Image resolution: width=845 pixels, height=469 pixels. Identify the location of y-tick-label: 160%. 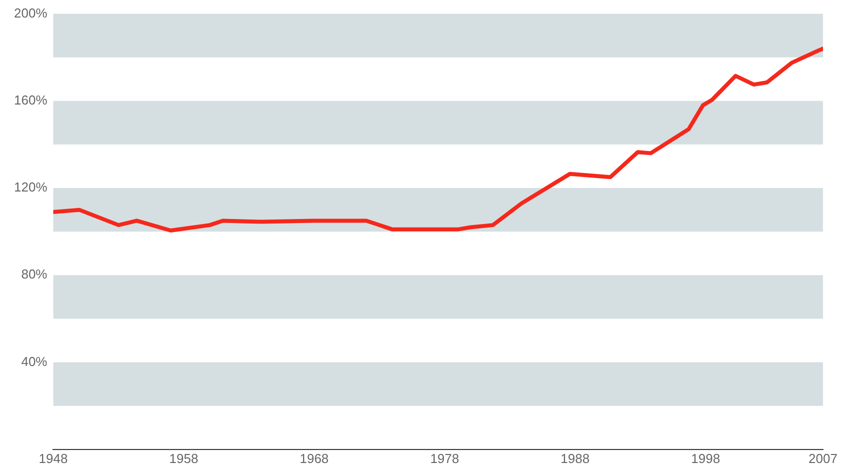
(31, 100).